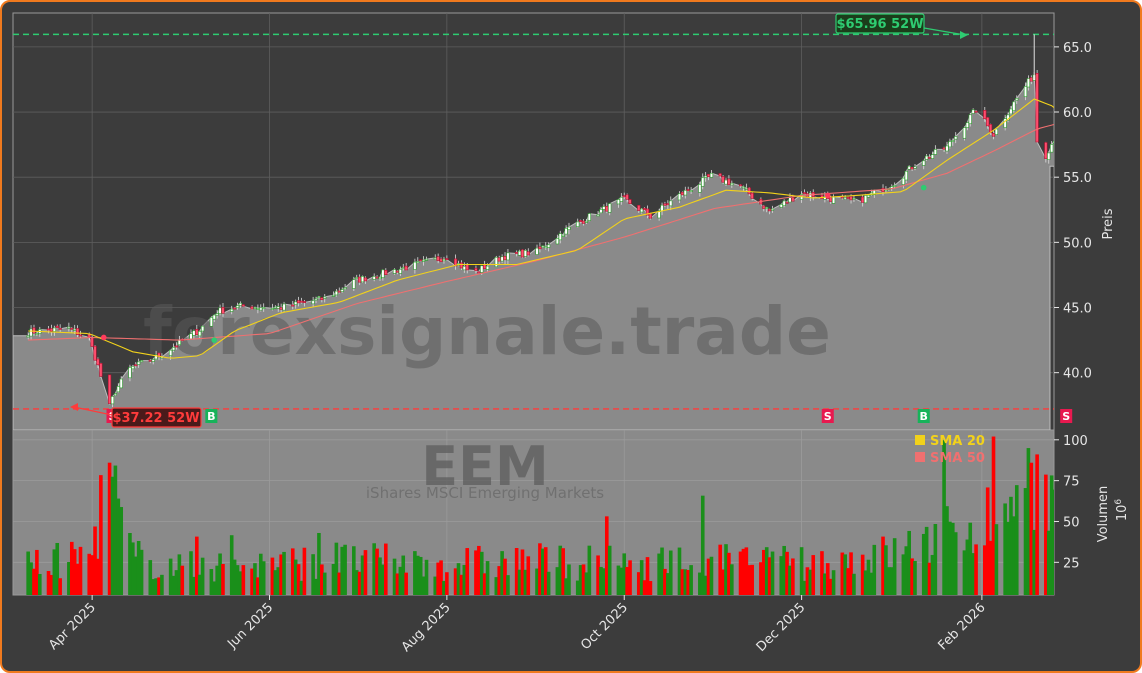  Describe the element at coordinates (879, 24) in the screenshot. I see `annotation-52w-high-label: $65.96 52W` at that location.